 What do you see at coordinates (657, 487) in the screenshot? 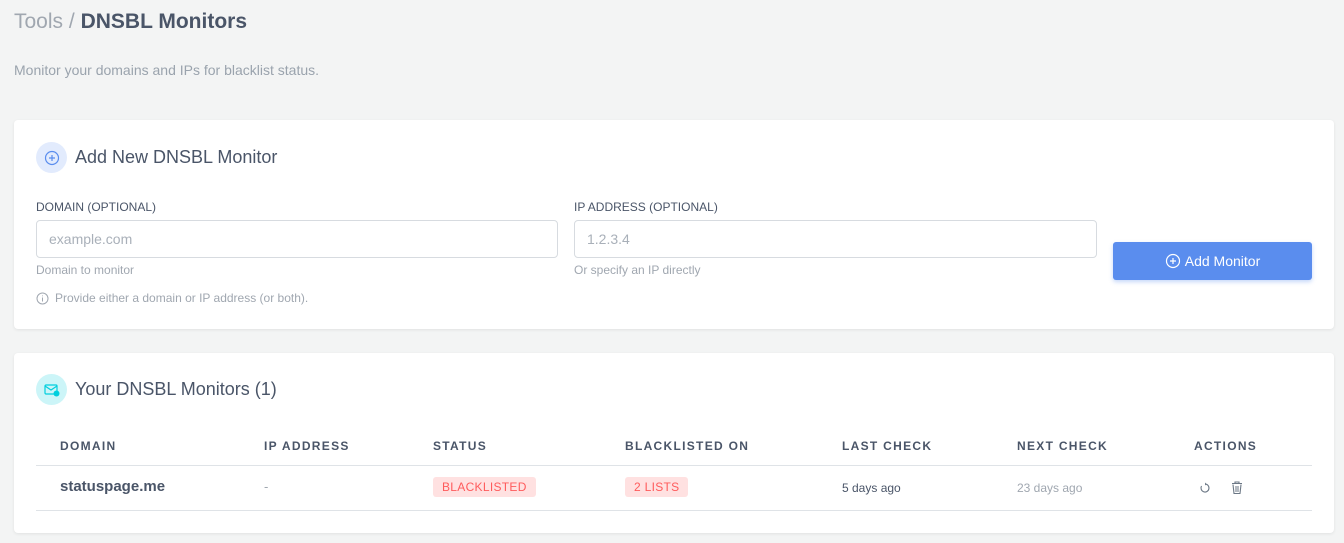
I see `blacklisted-count-badge: 2 LISTS` at bounding box center [657, 487].